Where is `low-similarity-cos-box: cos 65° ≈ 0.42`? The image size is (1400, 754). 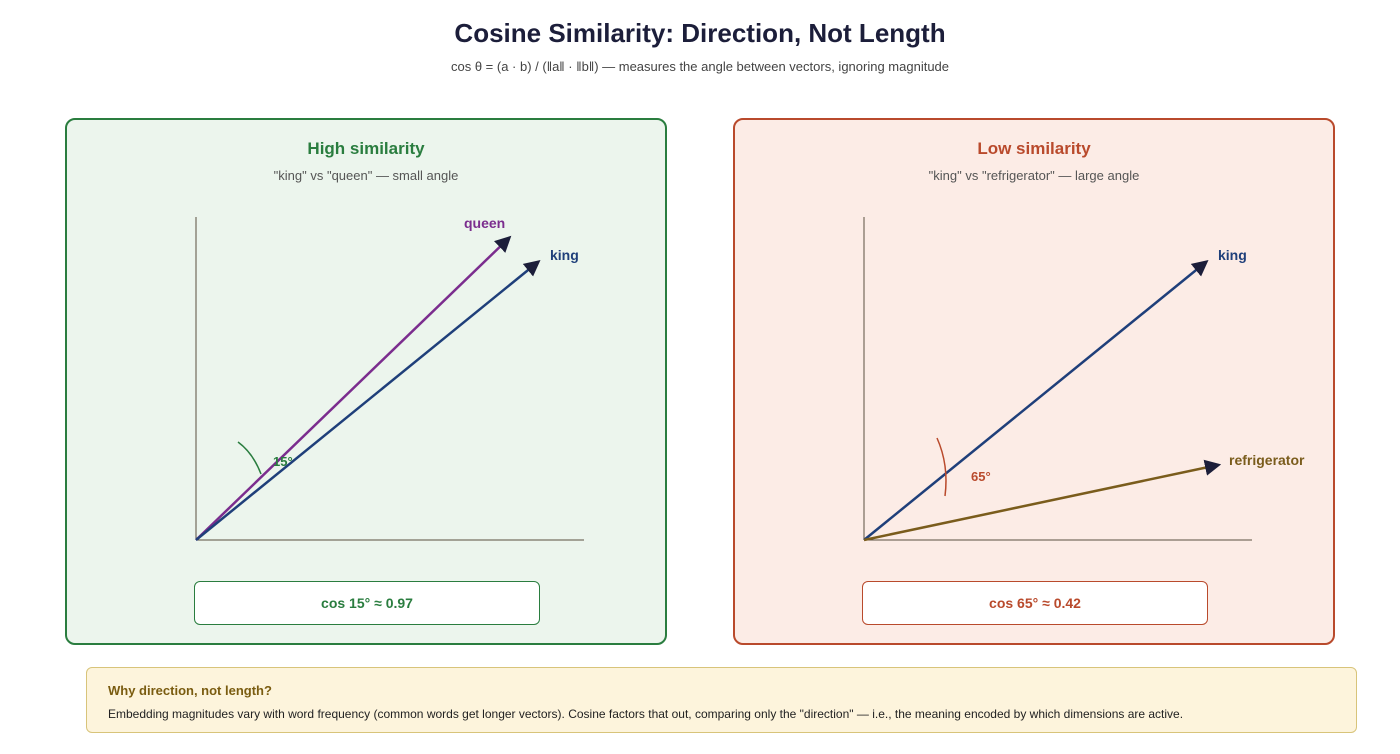 low-similarity-cos-box: cos 65° ≈ 0.42 is located at coordinates (1035, 603).